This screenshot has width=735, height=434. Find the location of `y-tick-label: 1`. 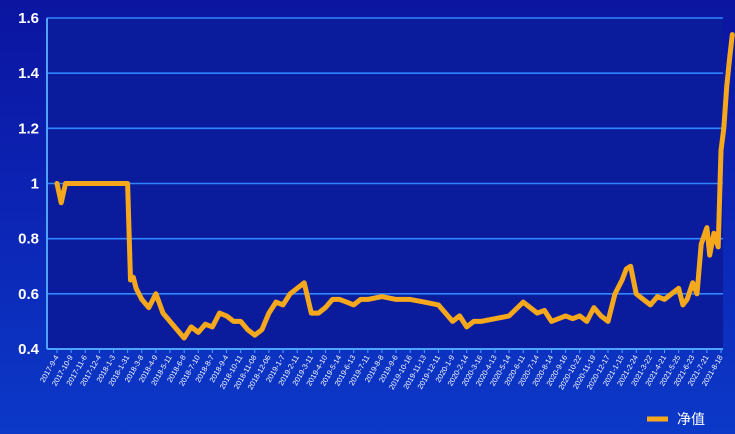

y-tick-label: 1 is located at coordinates (35, 184).